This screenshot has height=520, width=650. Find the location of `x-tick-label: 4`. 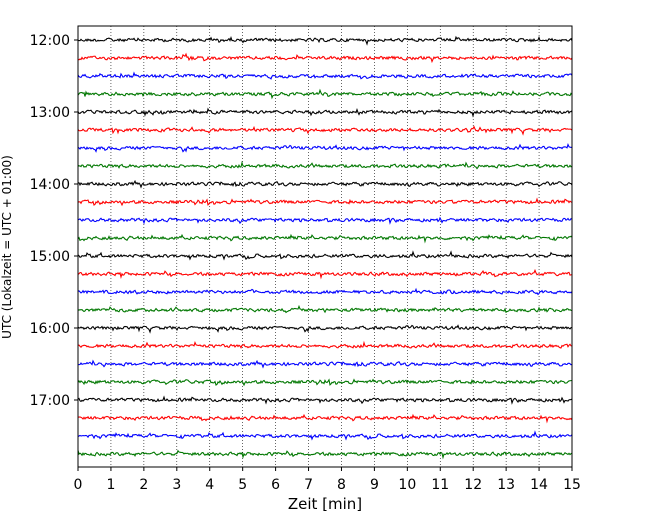

x-tick-label: 4 is located at coordinates (209, 485).